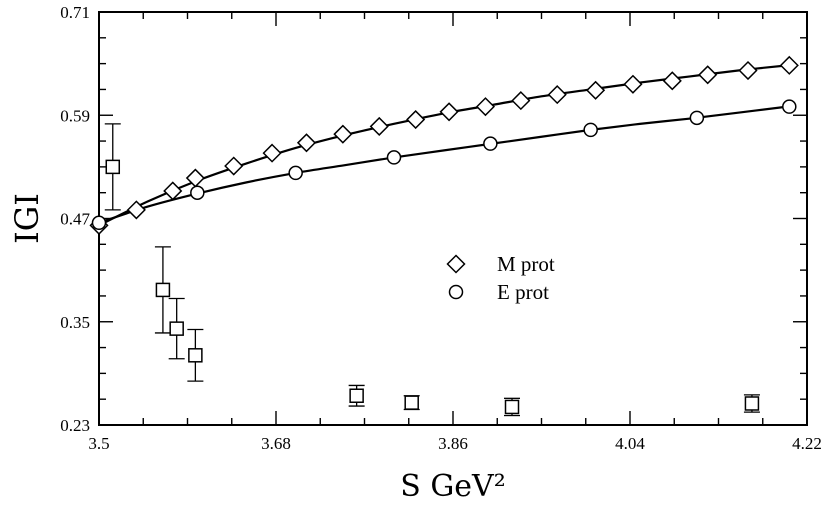 This screenshot has height=506, width=828. What do you see at coordinates (75, 425) in the screenshot?
I see `y-tick-label: 0.23` at bounding box center [75, 425].